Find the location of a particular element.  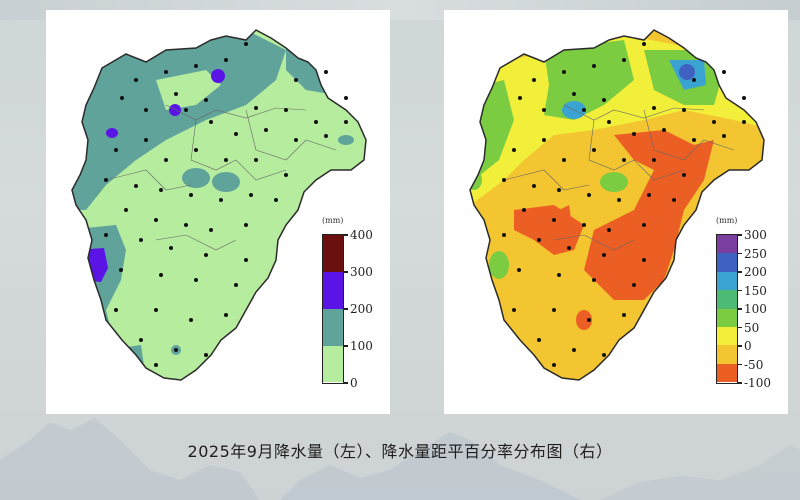

legend-label: -100 is located at coordinates (757, 383).